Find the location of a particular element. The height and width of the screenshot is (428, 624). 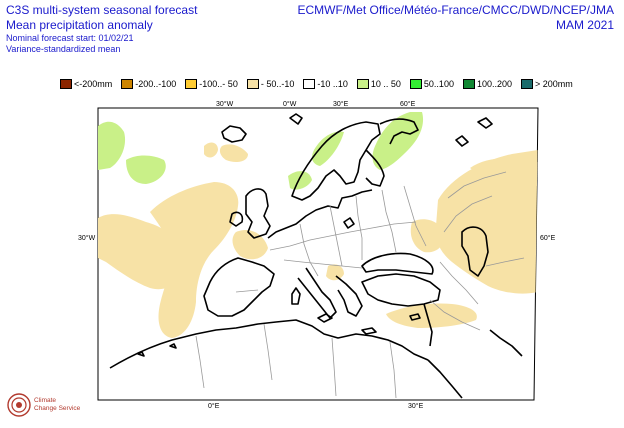

copernicus-climate-logo-icon is located at coordinates (19, 405).